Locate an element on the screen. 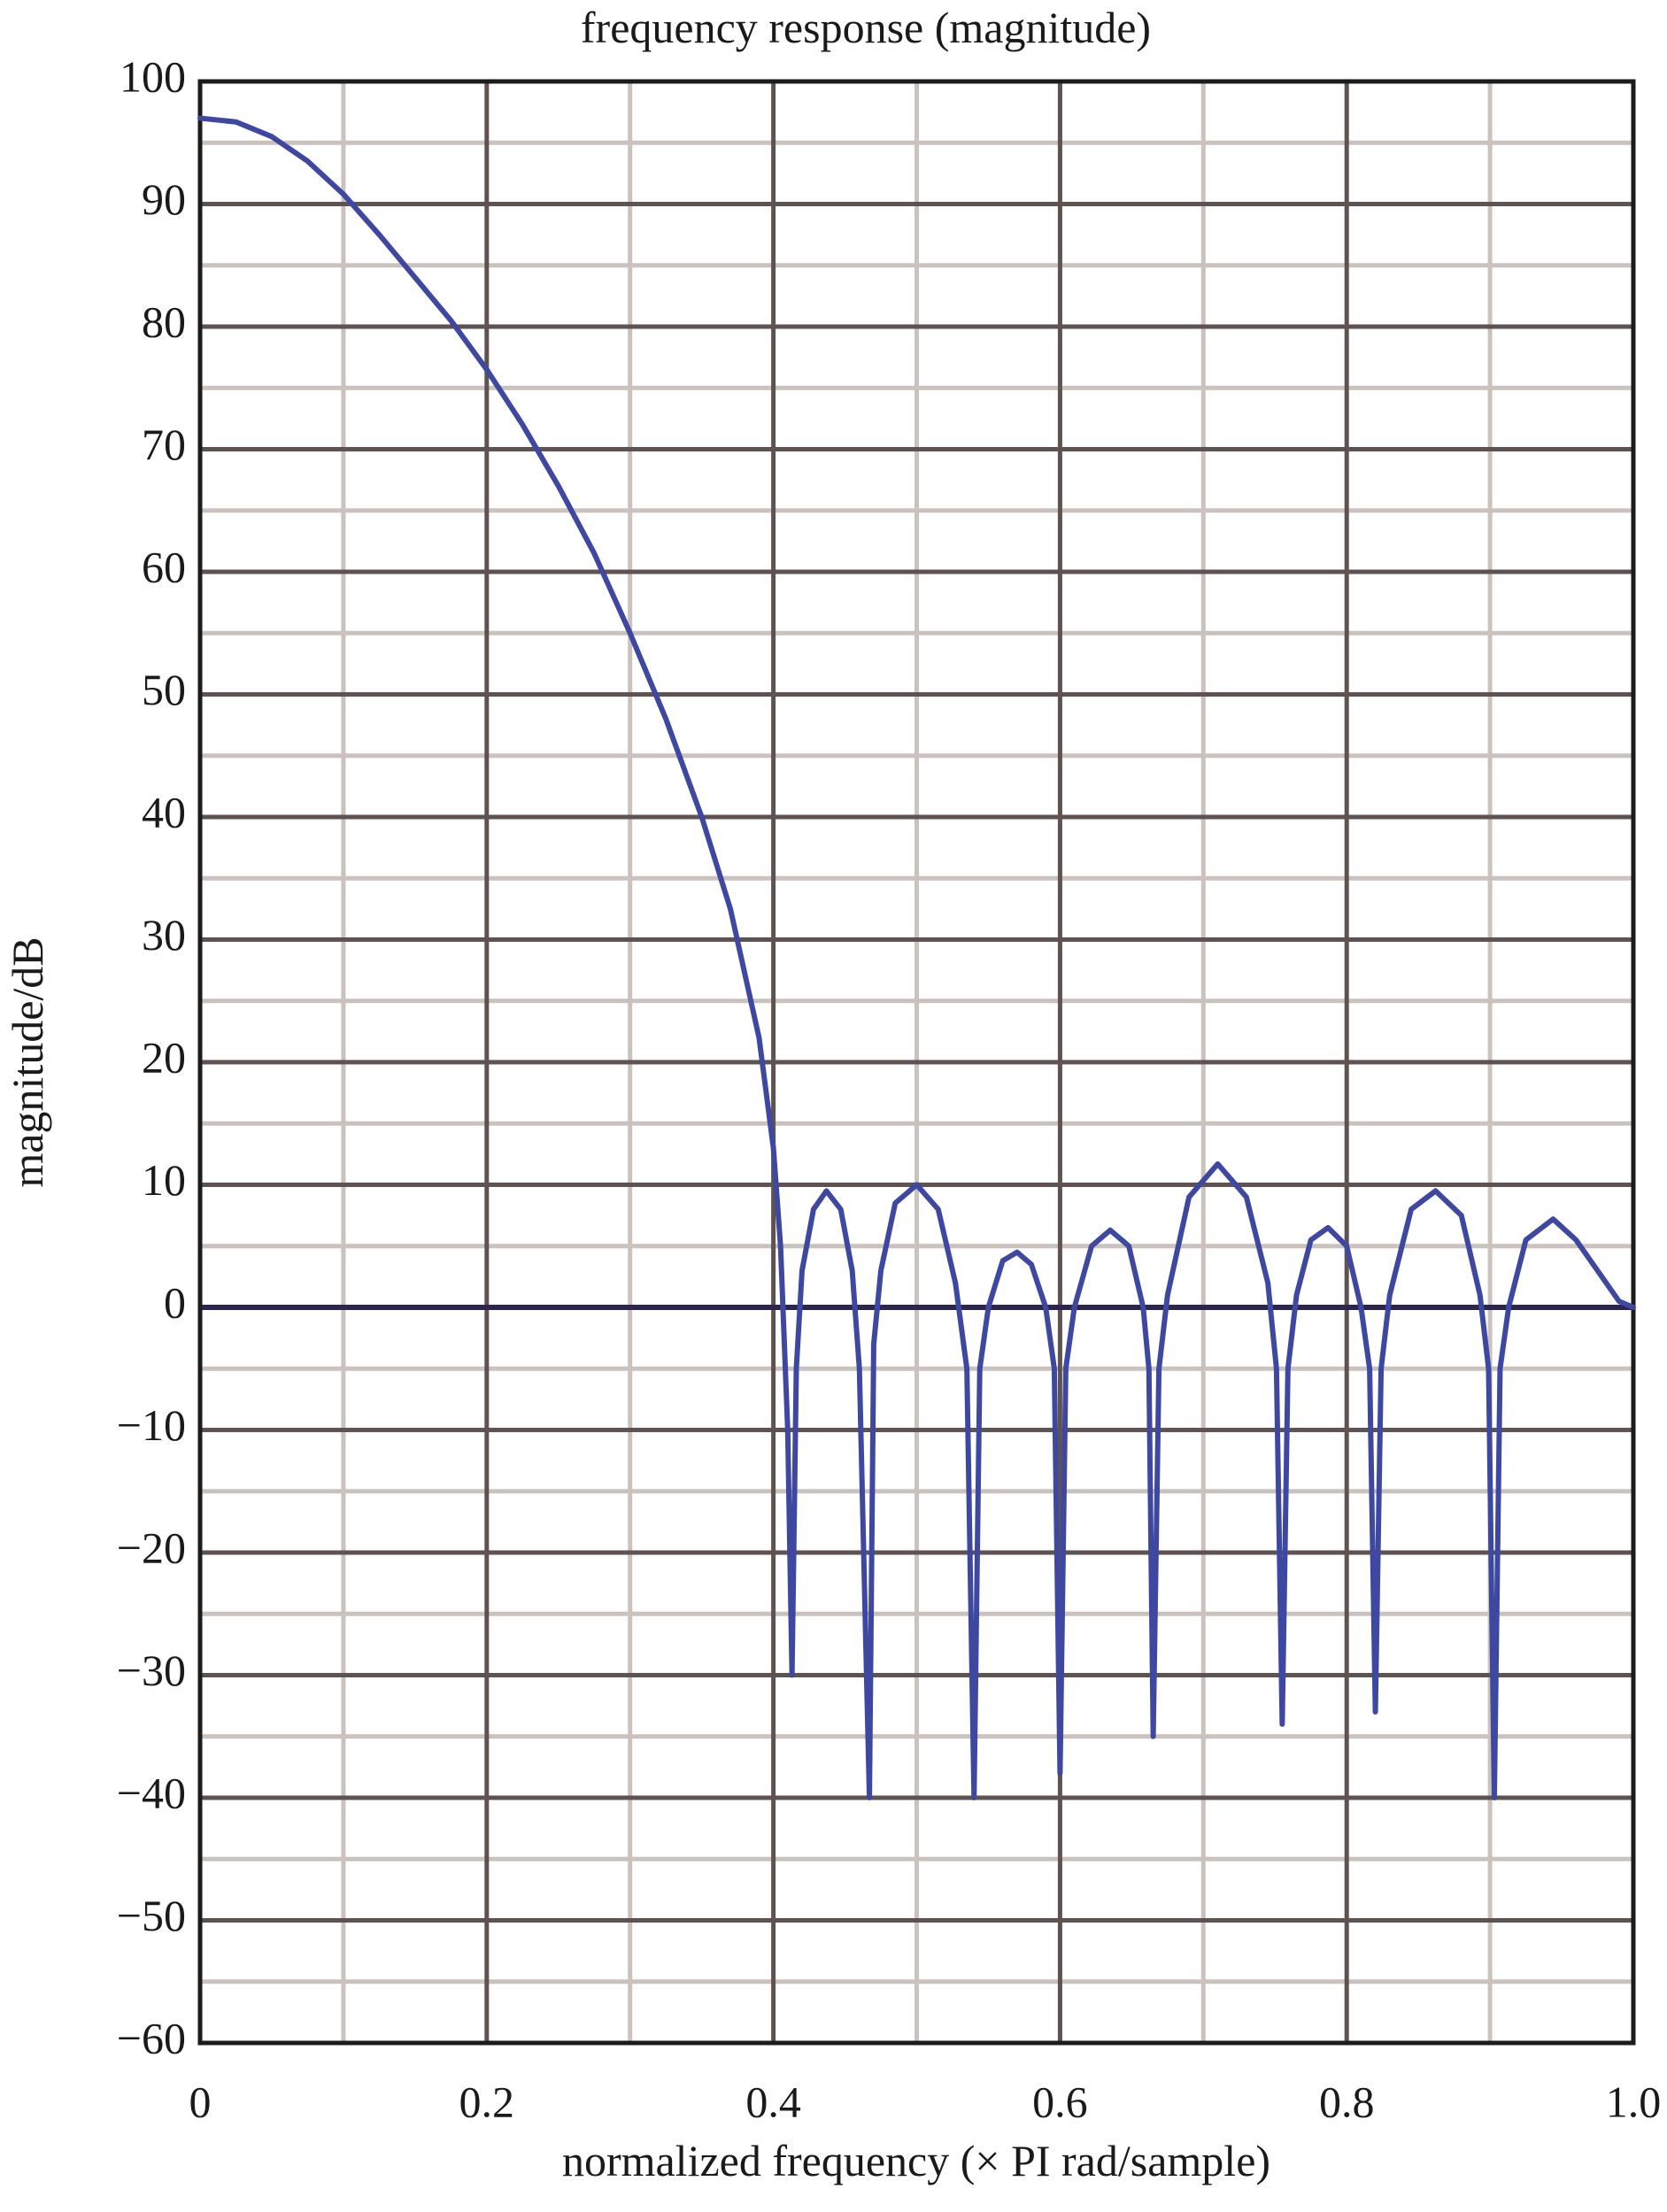  y-tick-label: −10 is located at coordinates (151, 1425).